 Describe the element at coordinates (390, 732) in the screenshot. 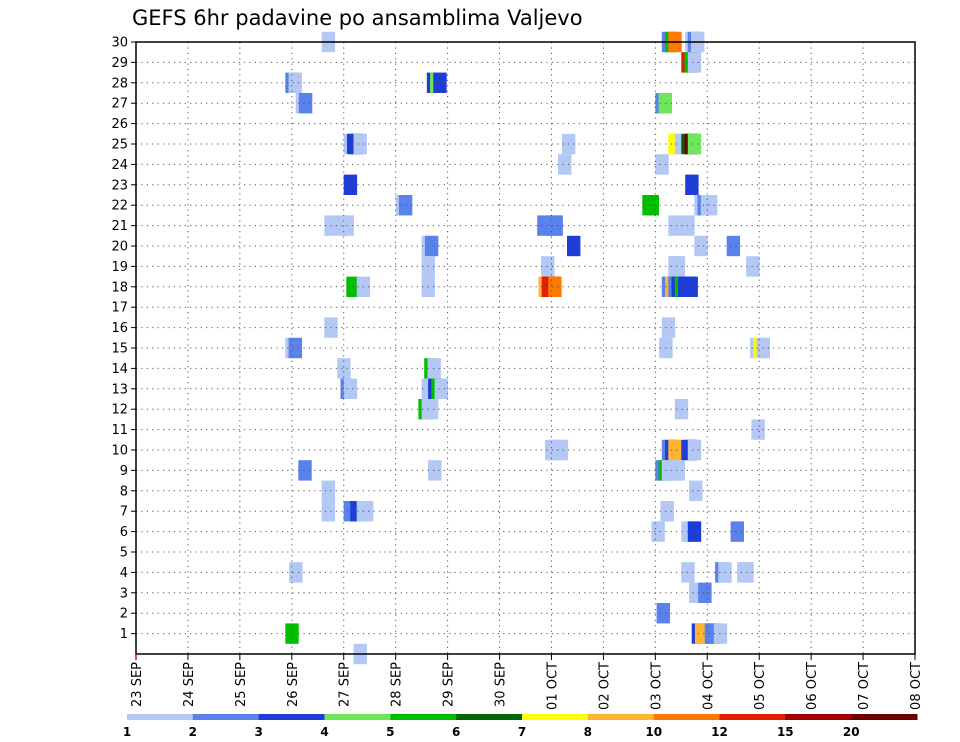

I see `colorbar-label: 5` at that location.